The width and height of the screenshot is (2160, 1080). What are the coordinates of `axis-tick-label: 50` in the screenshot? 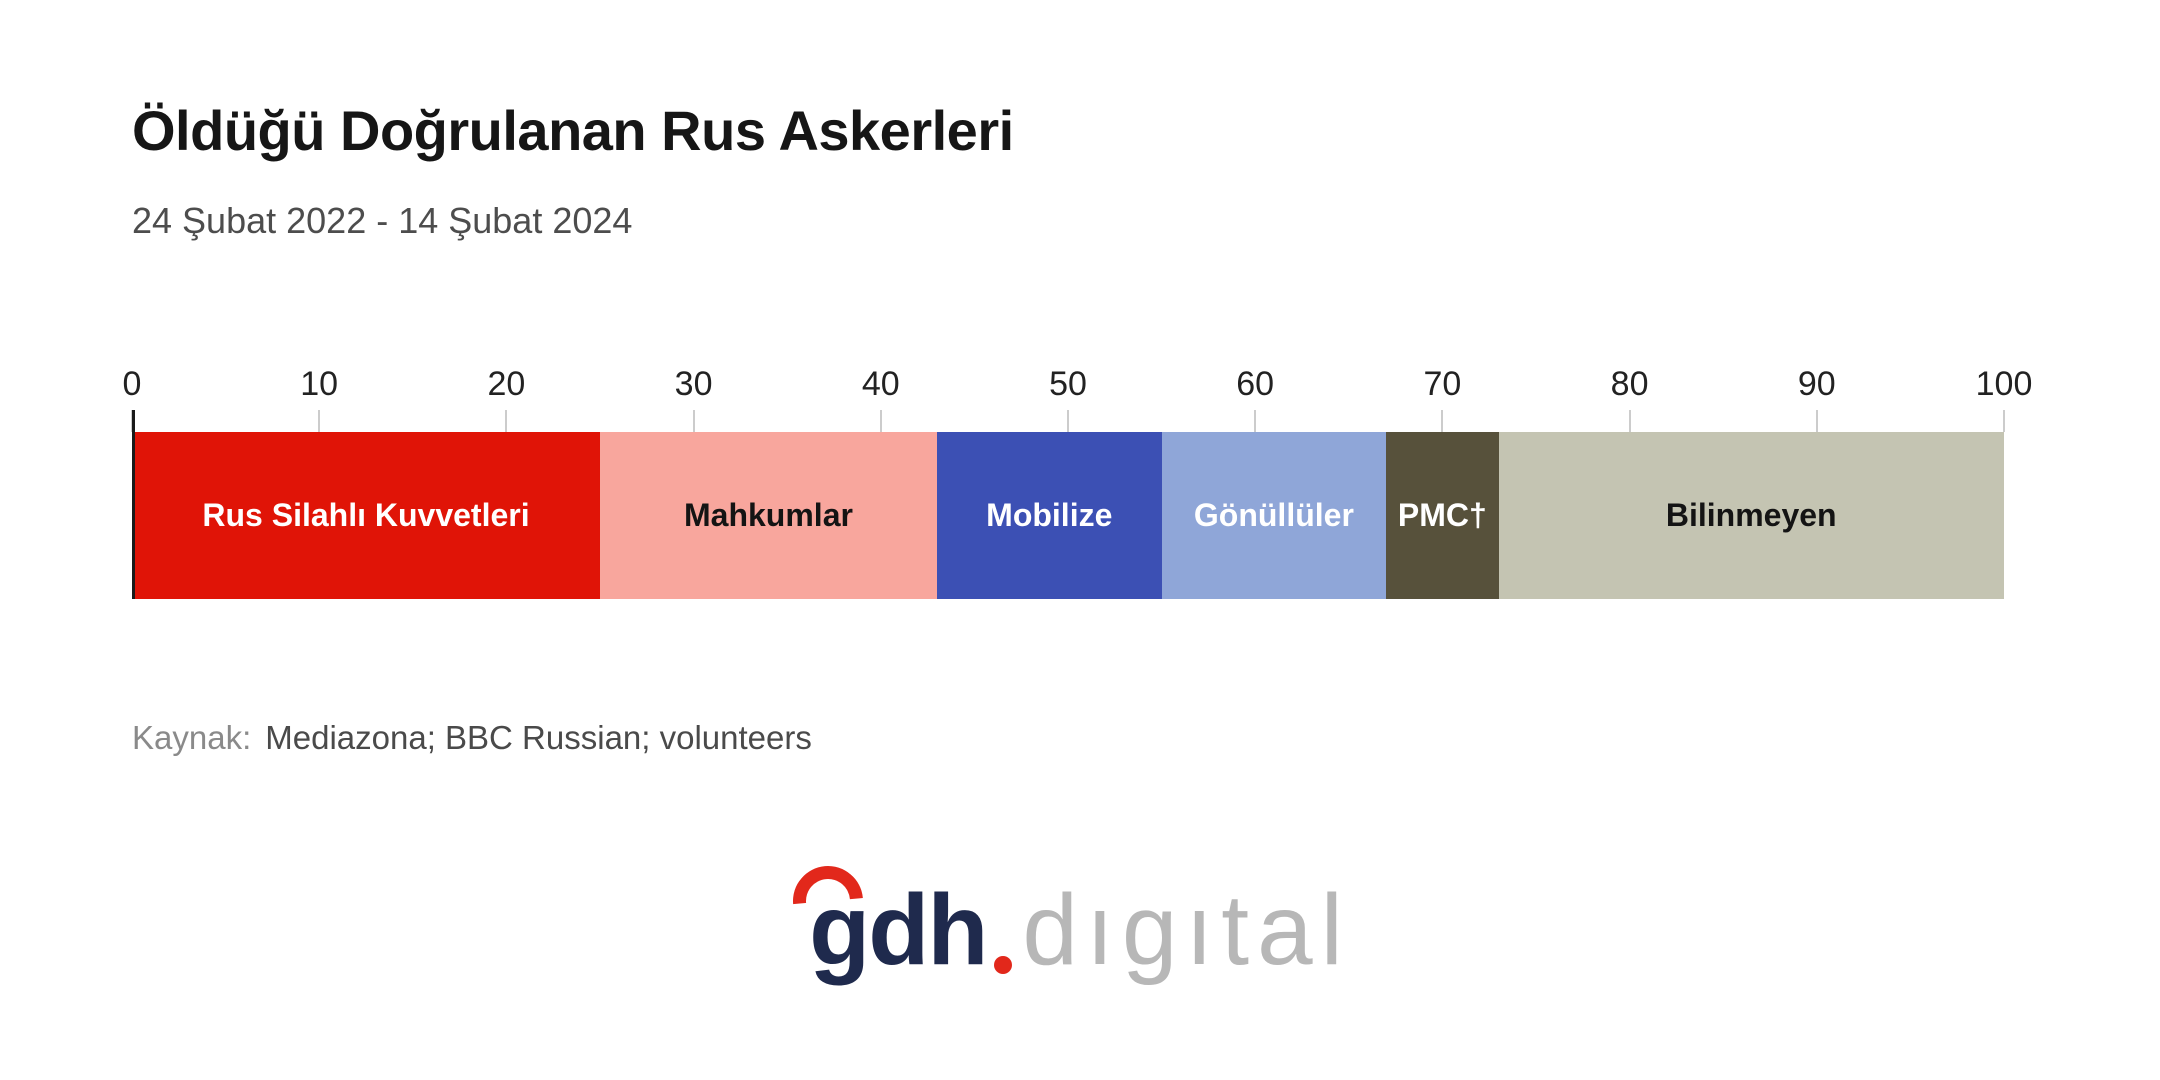 It's located at (1068, 383).